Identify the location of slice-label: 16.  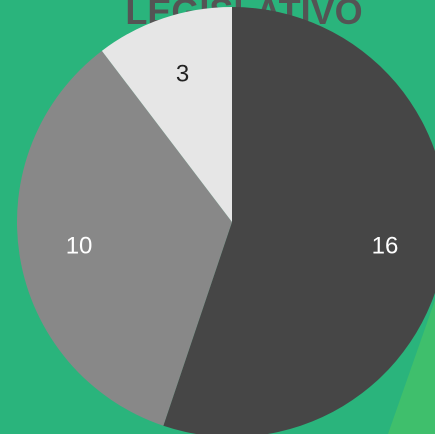
(385, 245).